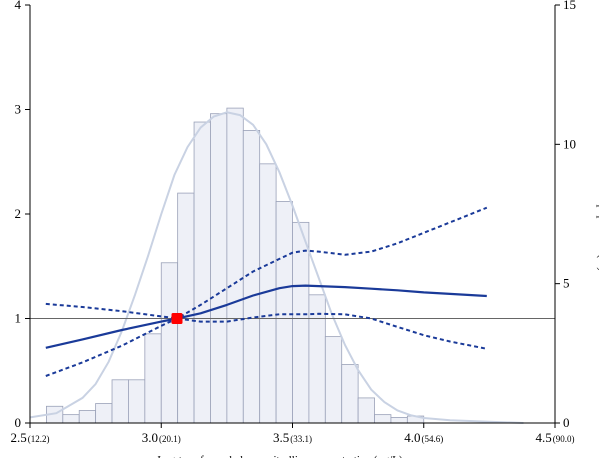 The height and width of the screenshot is (458, 599). What do you see at coordinates (18, 318) in the screenshot?
I see `y-tick-label-1: 1` at bounding box center [18, 318].